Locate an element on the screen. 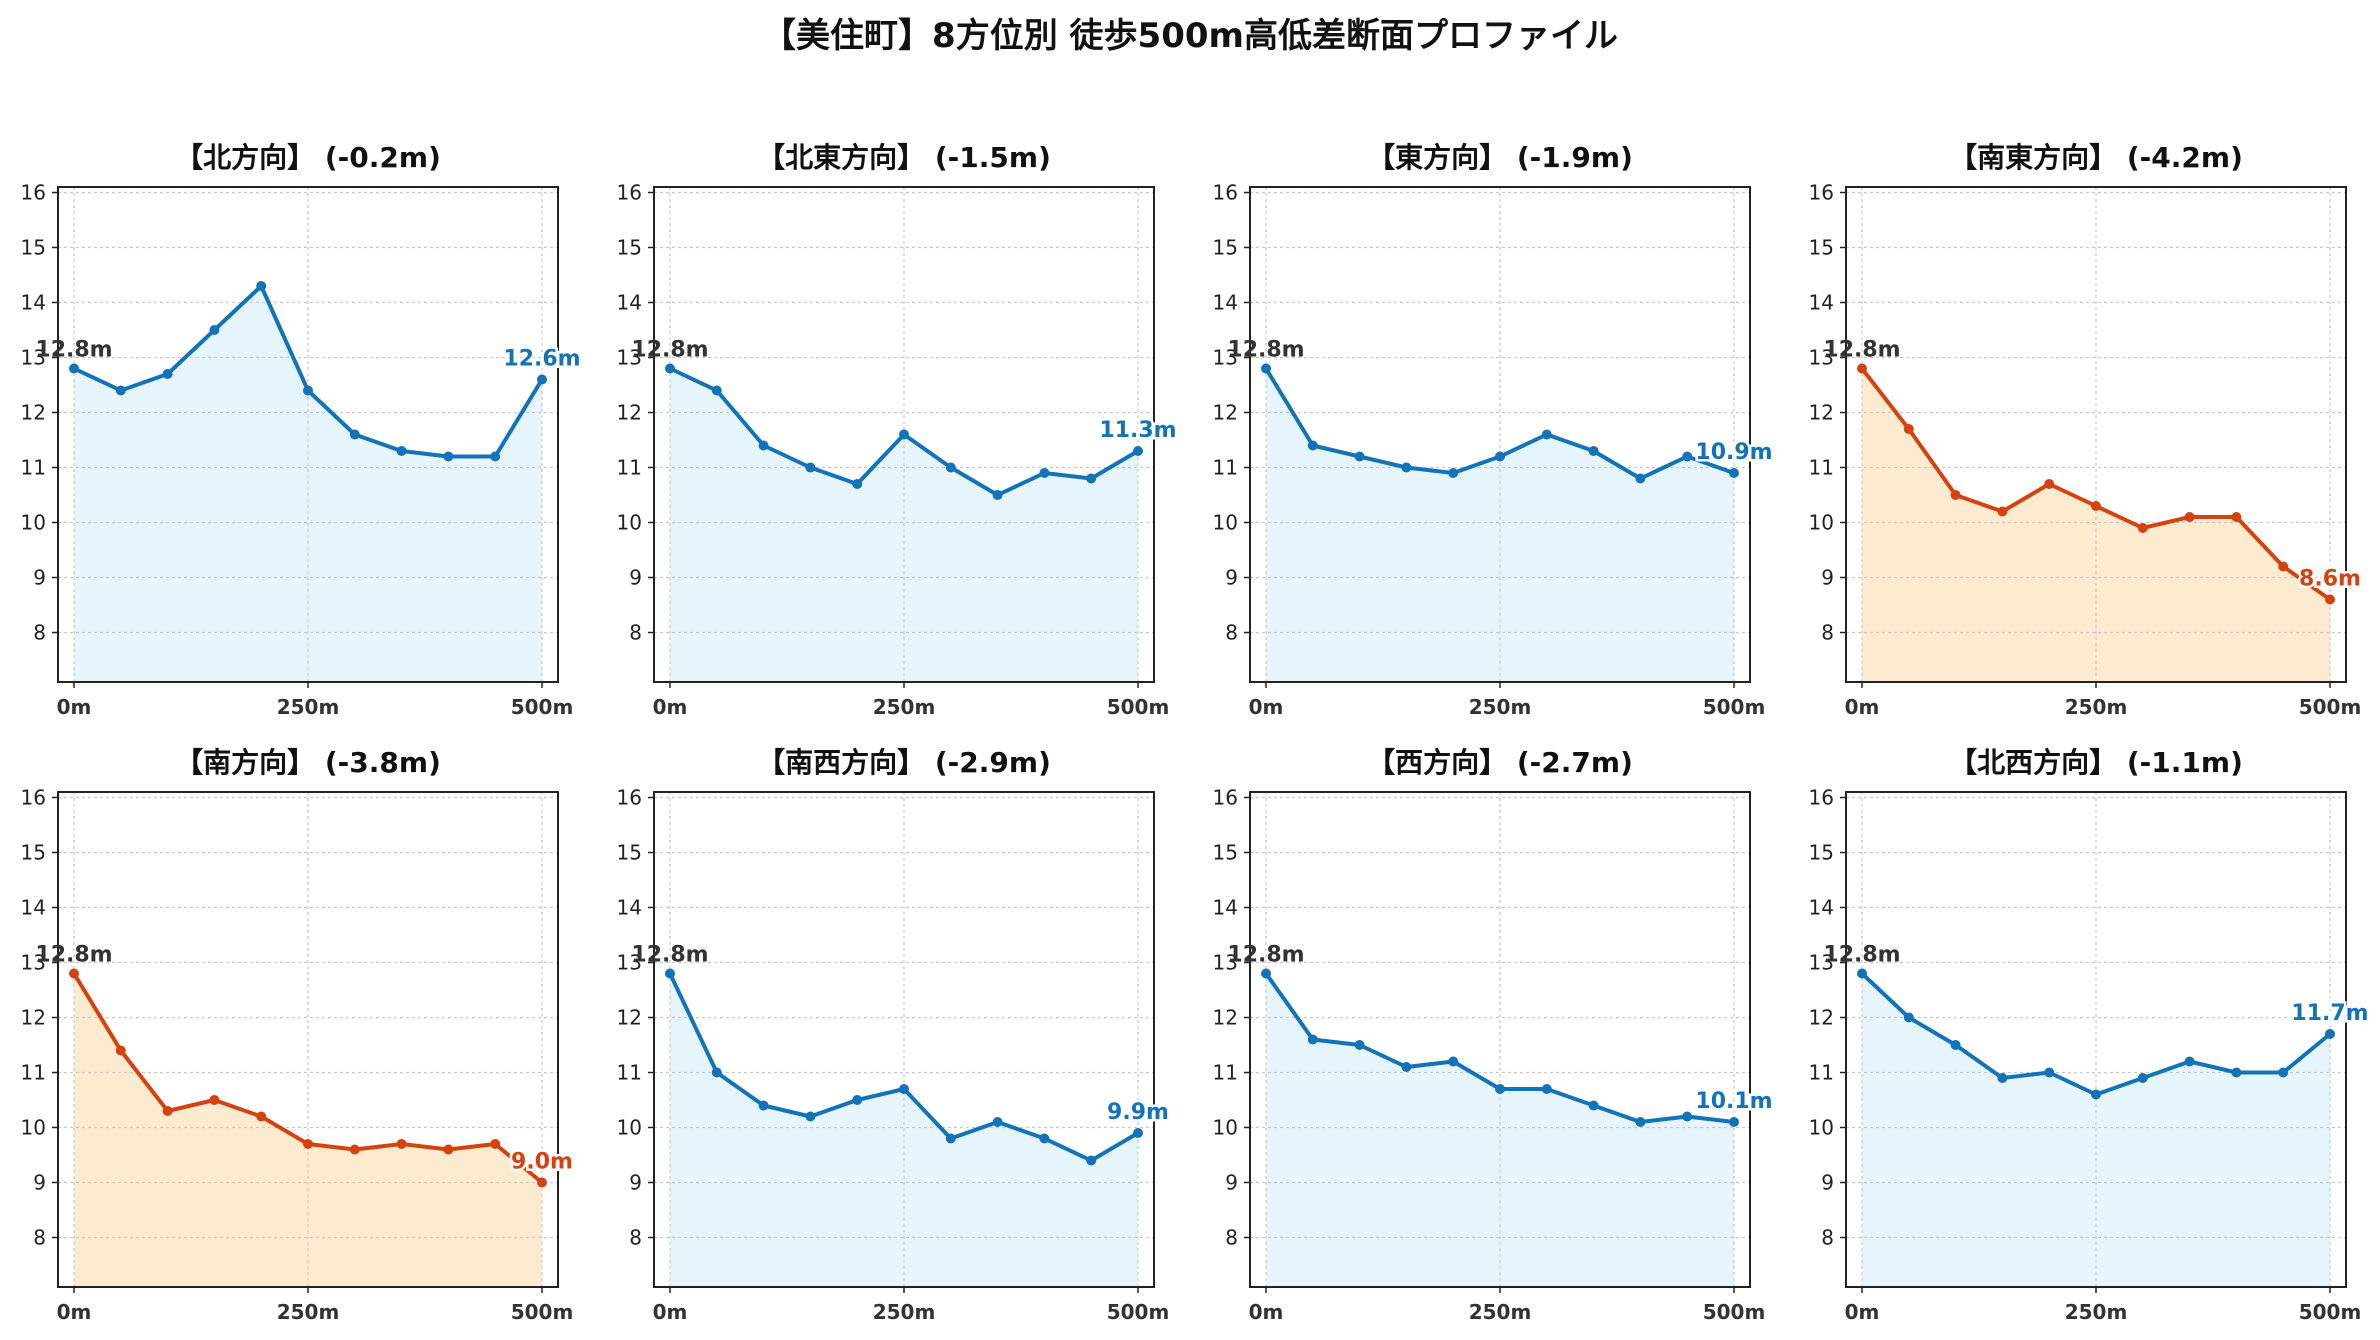 This screenshot has height=1340, width=2380. figure-title: 【美住町】8方位別 徒歩500m高低差断面プロファイル is located at coordinates (1190, 36).